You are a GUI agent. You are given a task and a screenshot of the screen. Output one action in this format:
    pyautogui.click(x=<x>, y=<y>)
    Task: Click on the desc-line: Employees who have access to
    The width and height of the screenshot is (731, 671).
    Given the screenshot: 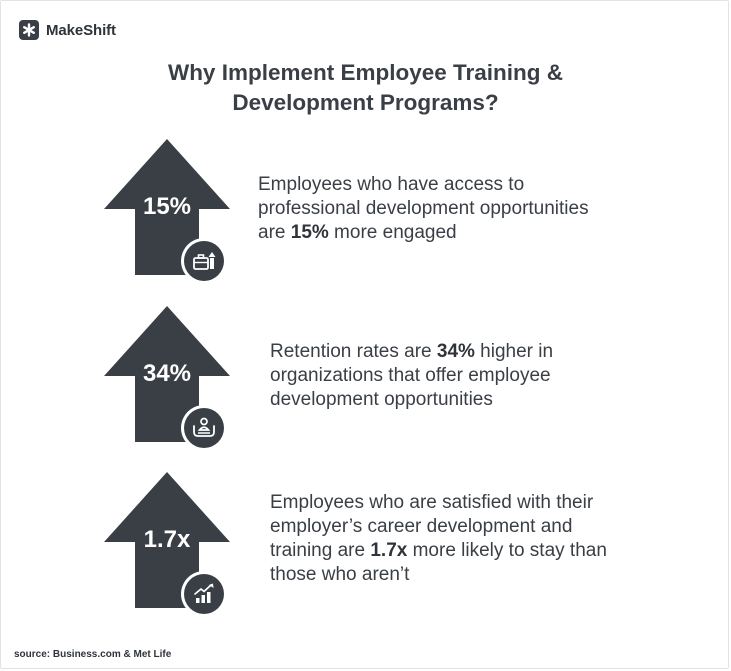 What is the action you would take?
    pyautogui.click(x=391, y=184)
    